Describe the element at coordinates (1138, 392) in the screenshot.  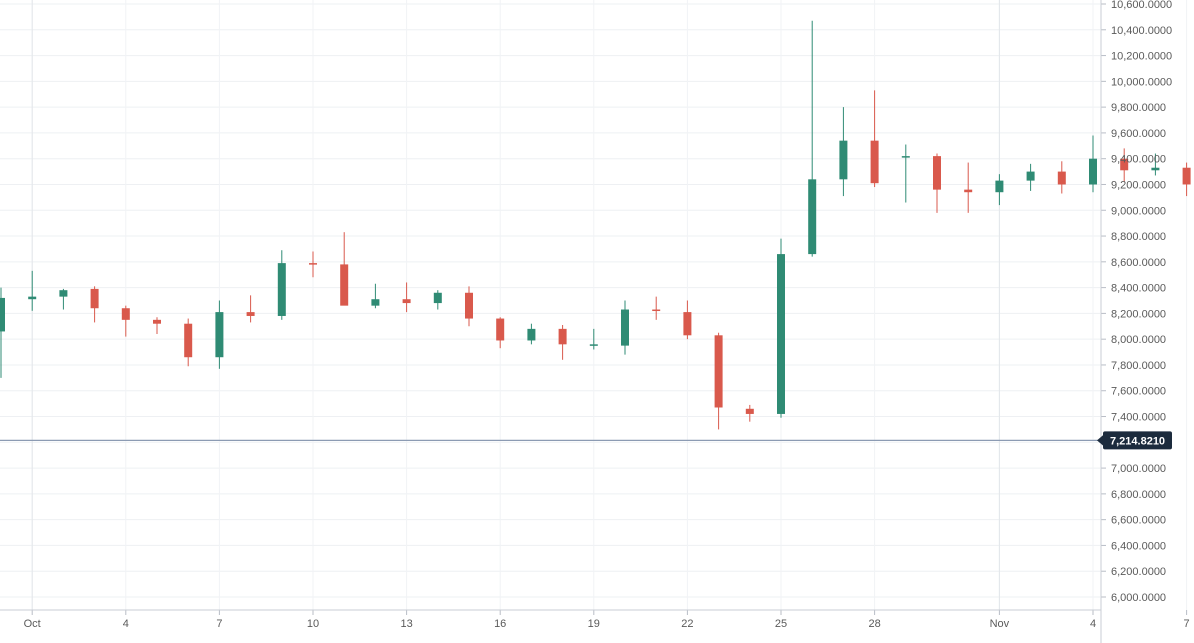
I see `y-tick-label: 7,600.0000` at that location.